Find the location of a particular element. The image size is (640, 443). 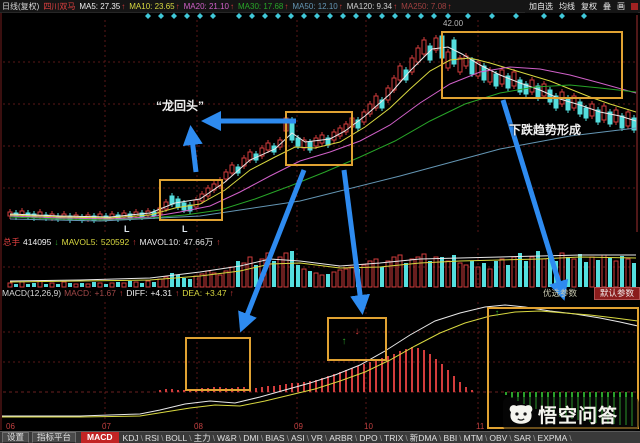

dea-value: +3.47 is located at coordinates (216, 293).